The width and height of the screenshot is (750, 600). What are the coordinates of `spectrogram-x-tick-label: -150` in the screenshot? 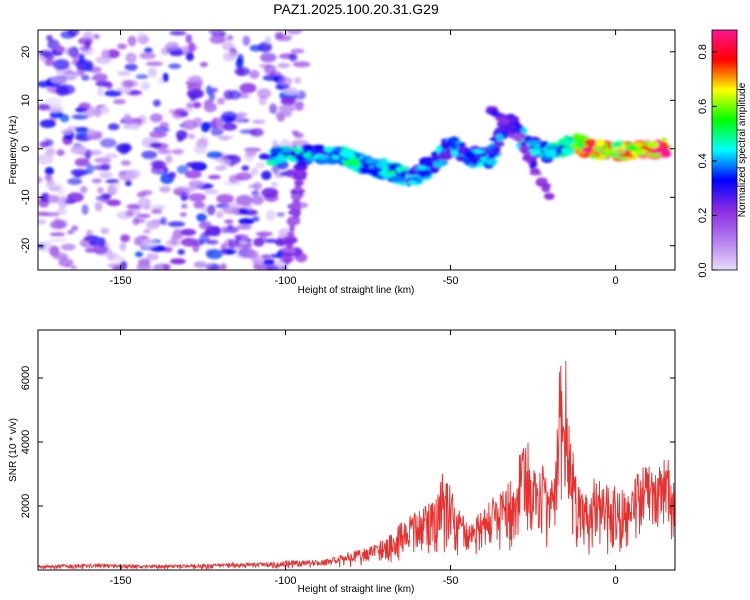 It's located at (120, 281).